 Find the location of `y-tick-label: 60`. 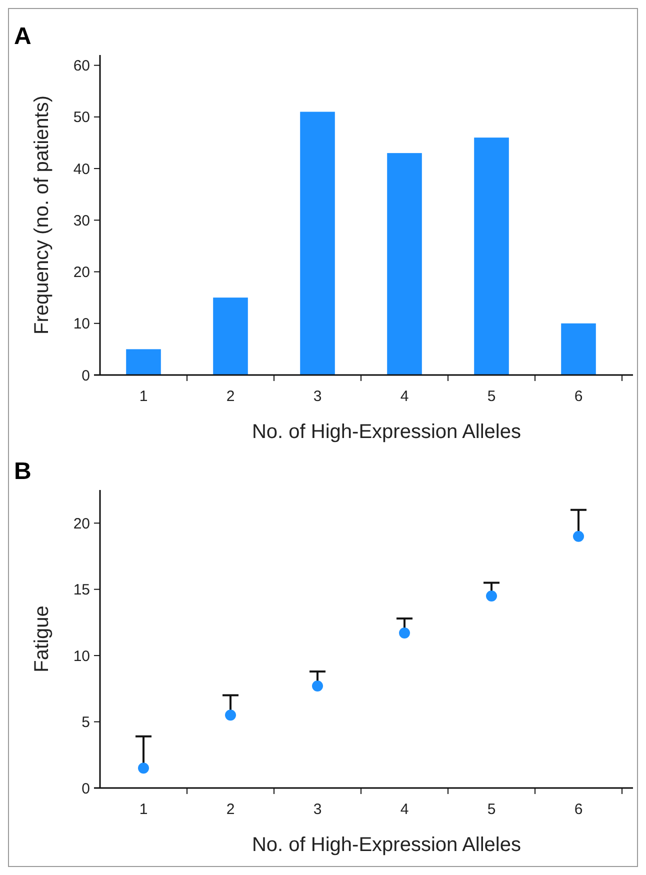

y-tick-label: 60 is located at coordinates (81, 66).